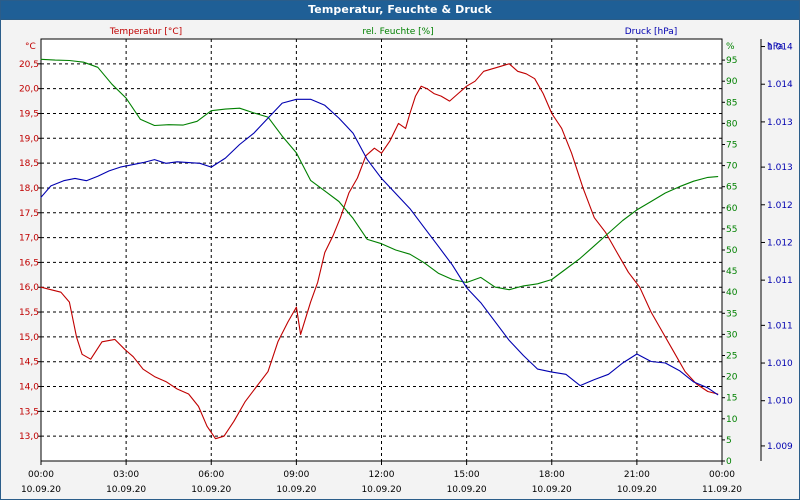 Image resolution: width=800 pixels, height=500 pixels. Describe the element at coordinates (651, 32) in the screenshot. I see `pressure-series-label: Druck [hPa]` at that location.